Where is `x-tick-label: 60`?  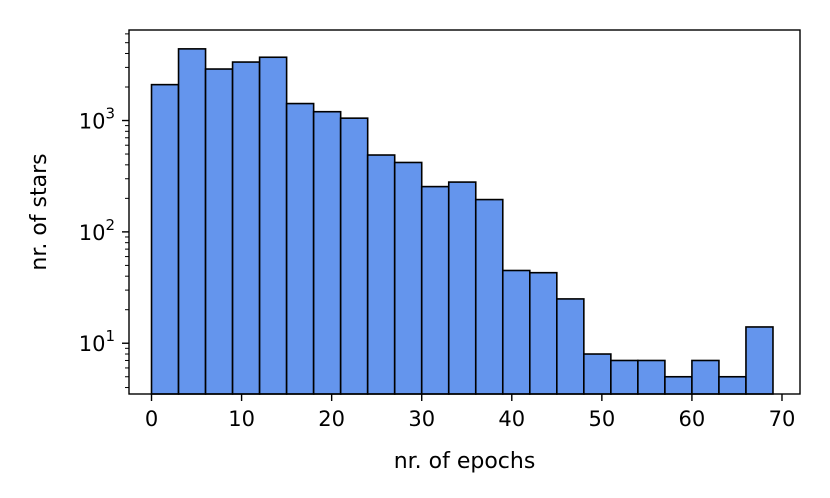
x-tick-label: 60 is located at coordinates (692, 419).